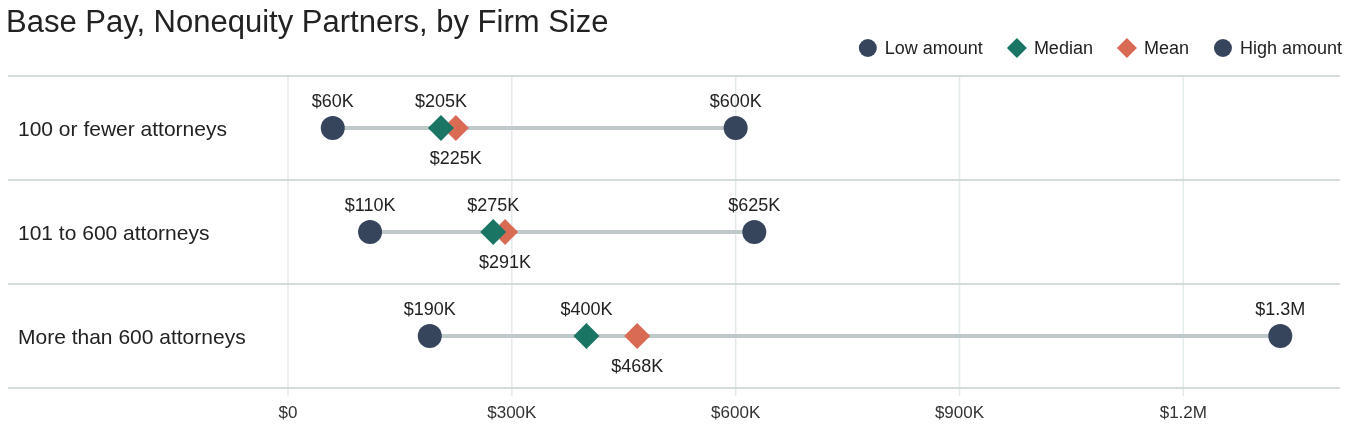 The height and width of the screenshot is (435, 1356). What do you see at coordinates (288, 412) in the screenshot?
I see `x-tick-label: $0` at bounding box center [288, 412].